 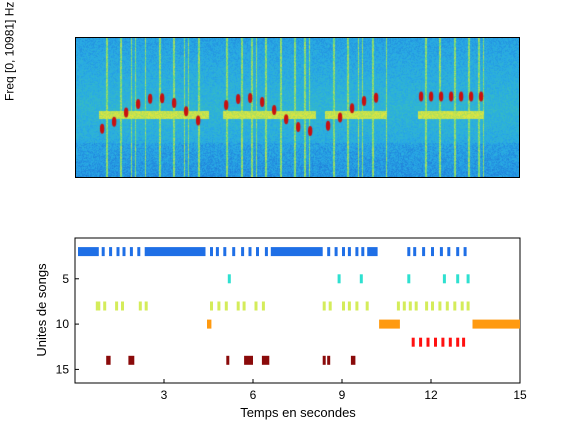 I want to click on x-axis-label: Temps en secondes, so click(x=298, y=412).